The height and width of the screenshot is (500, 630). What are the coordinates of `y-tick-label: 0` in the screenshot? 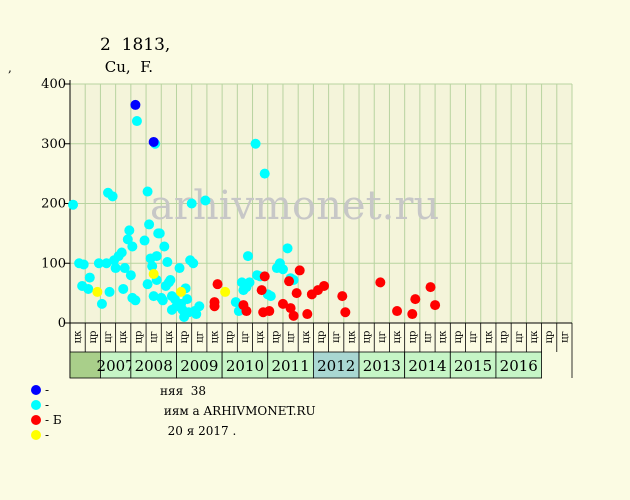 It's located at (62, 323).